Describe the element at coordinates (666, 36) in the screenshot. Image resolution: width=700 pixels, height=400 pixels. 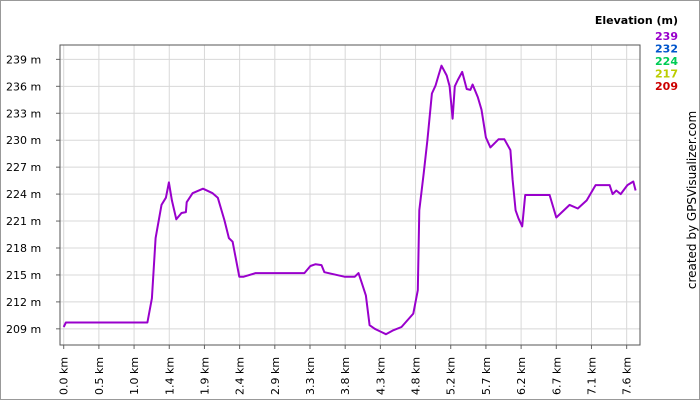
I see `legend-value: 239` at that location.